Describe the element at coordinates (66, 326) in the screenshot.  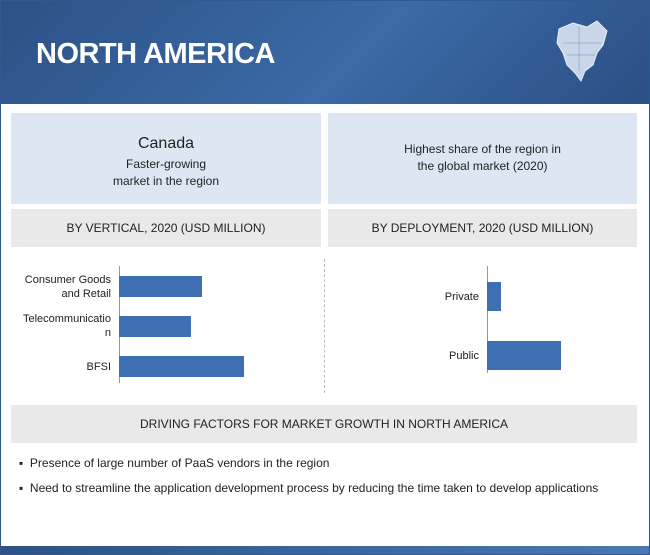
I see `category-label: Telecommunication` at that location.